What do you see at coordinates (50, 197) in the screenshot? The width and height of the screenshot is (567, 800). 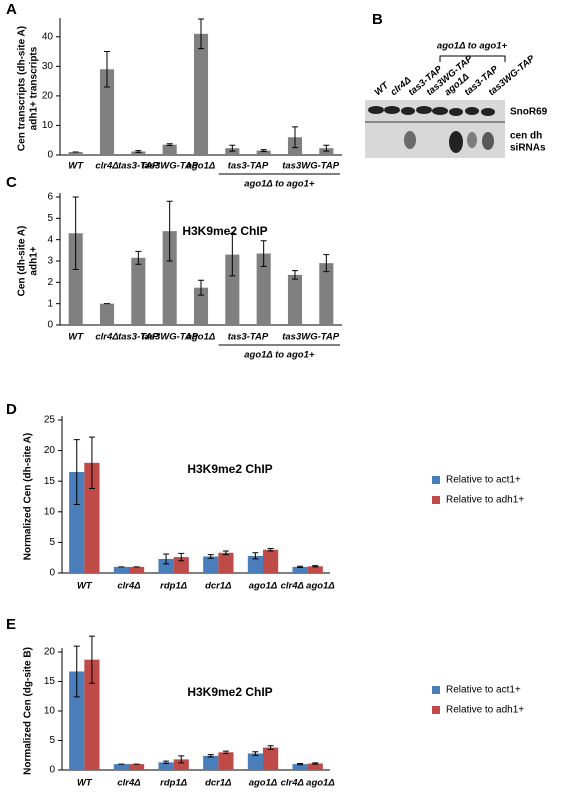 I see `y-tick-label: 6` at bounding box center [50, 197].